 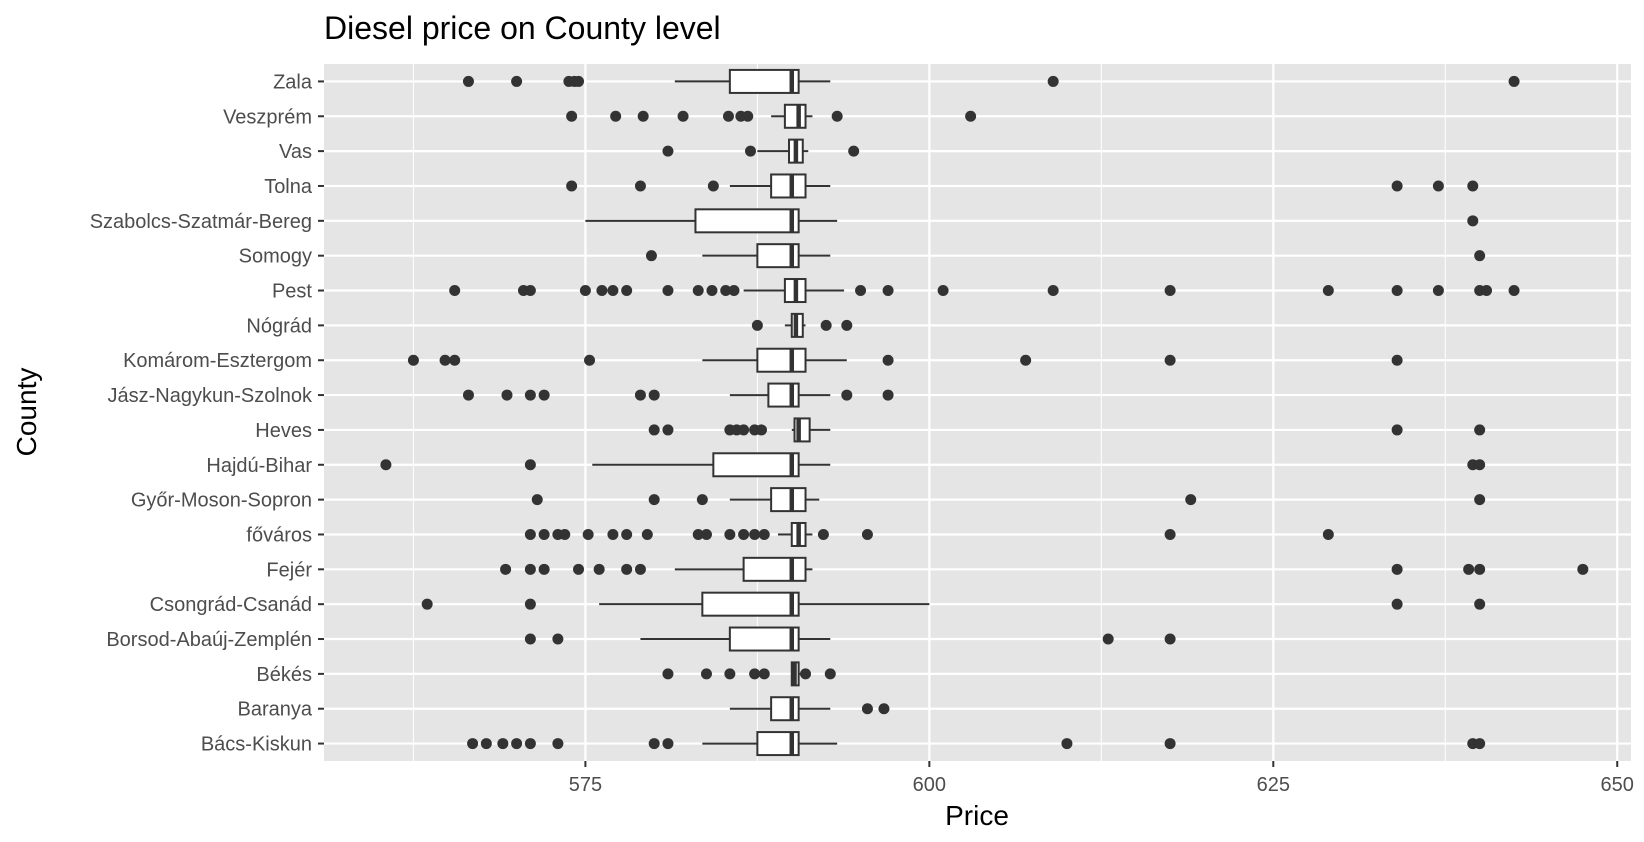 What do you see at coordinates (256, 745) in the screenshot?
I see `y-category-label: Bács-Kiskun` at bounding box center [256, 745].